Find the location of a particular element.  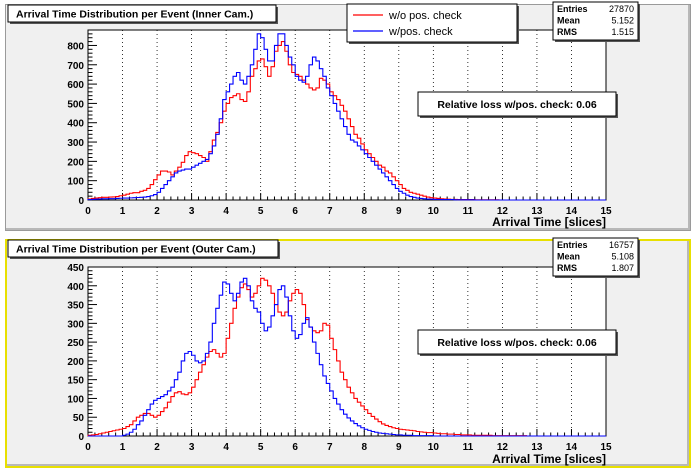

stats-value: 5.152 is located at coordinates (622, 21).